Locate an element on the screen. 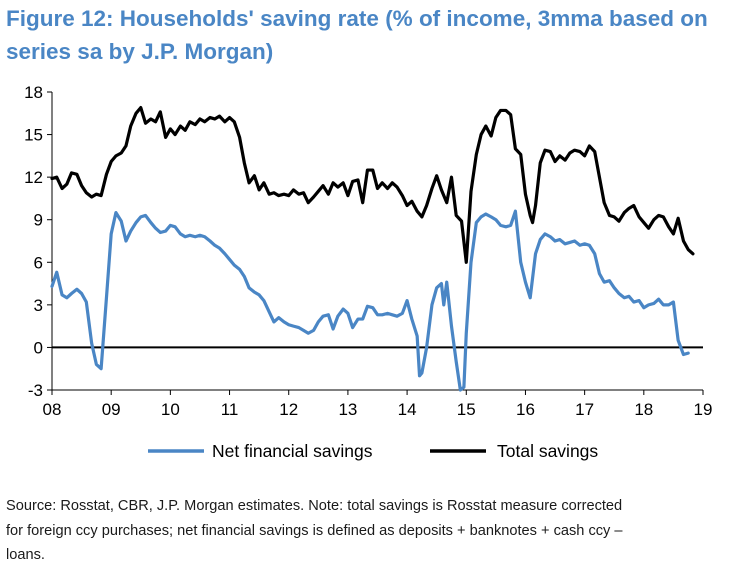 Image resolution: width=749 pixels, height=578 pixels. y-tick-label: 0 is located at coordinates (38, 347).